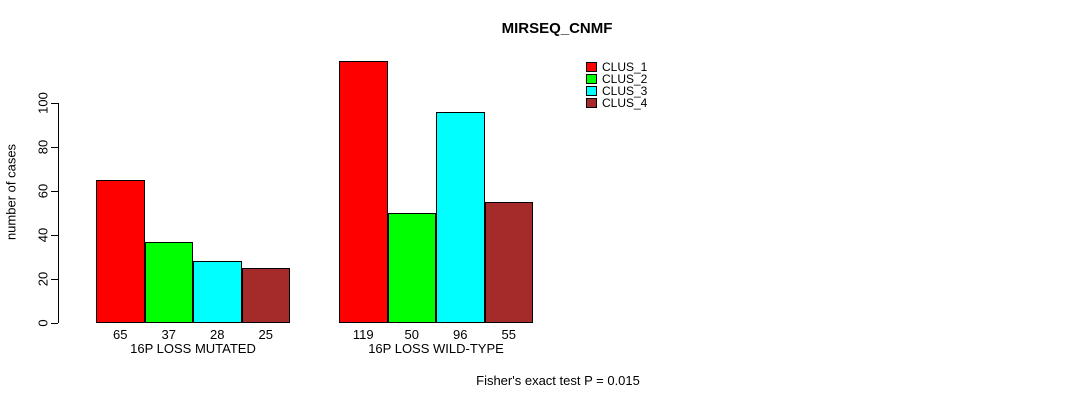 The image size is (1090, 400). What do you see at coordinates (43, 147) in the screenshot?
I see `y-tick-label: 80` at bounding box center [43, 147].